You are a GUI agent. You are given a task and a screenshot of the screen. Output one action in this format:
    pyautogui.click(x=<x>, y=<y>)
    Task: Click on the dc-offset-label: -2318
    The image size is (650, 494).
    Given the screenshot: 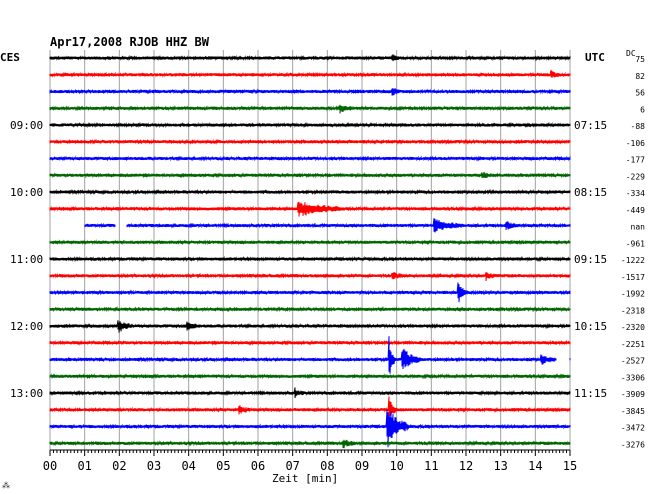 What is the action you would take?
    pyautogui.click(x=633, y=310)
    